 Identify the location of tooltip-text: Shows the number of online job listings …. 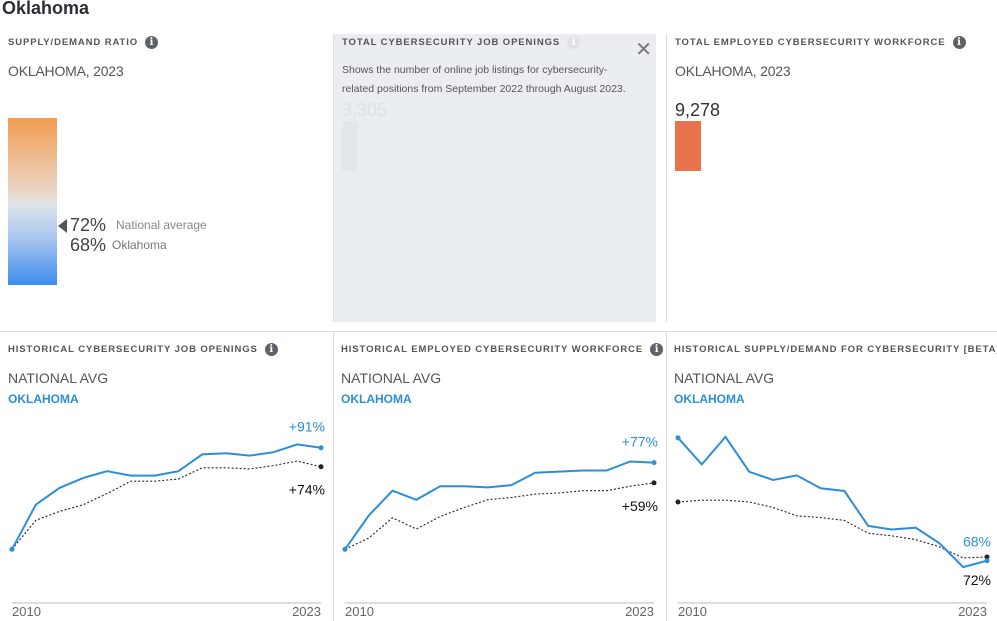
(484, 79).